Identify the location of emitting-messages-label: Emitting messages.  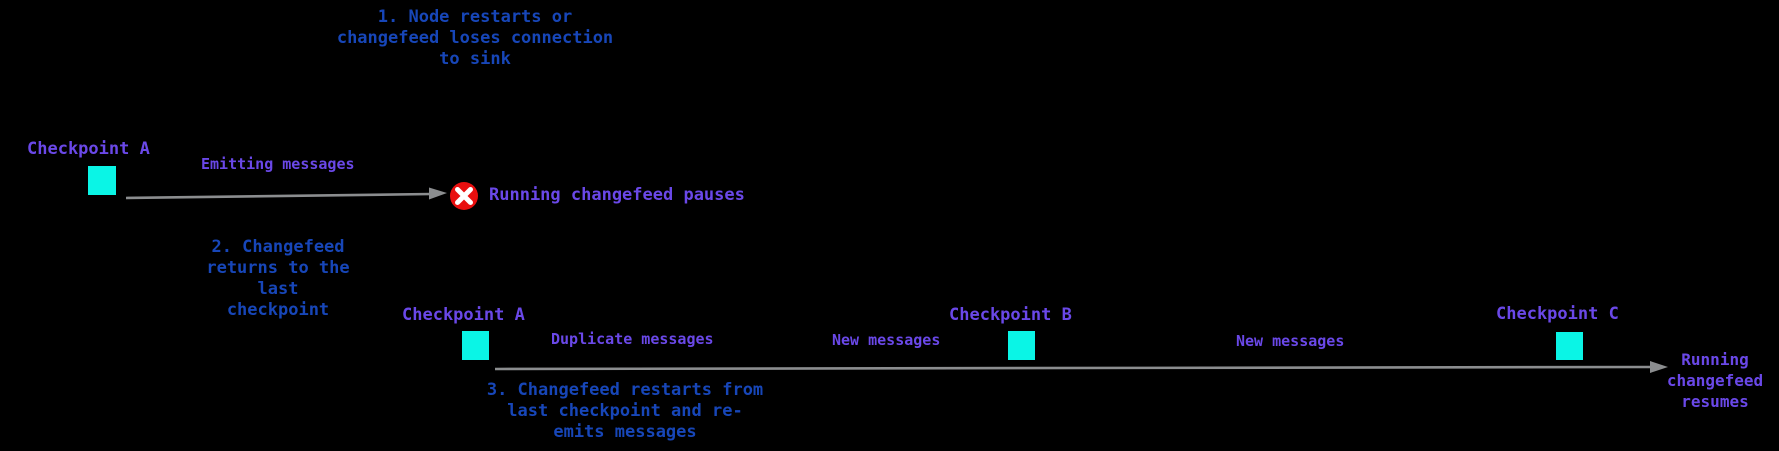
(278, 164).